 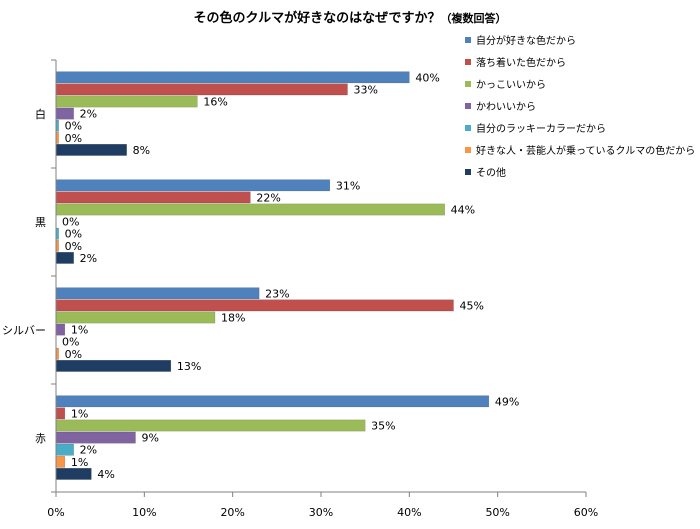 What do you see at coordinates (317, 18) in the screenshot?
I see `chart-title-main: その色のクルマが好きなのはなぜですか？` at bounding box center [317, 18].